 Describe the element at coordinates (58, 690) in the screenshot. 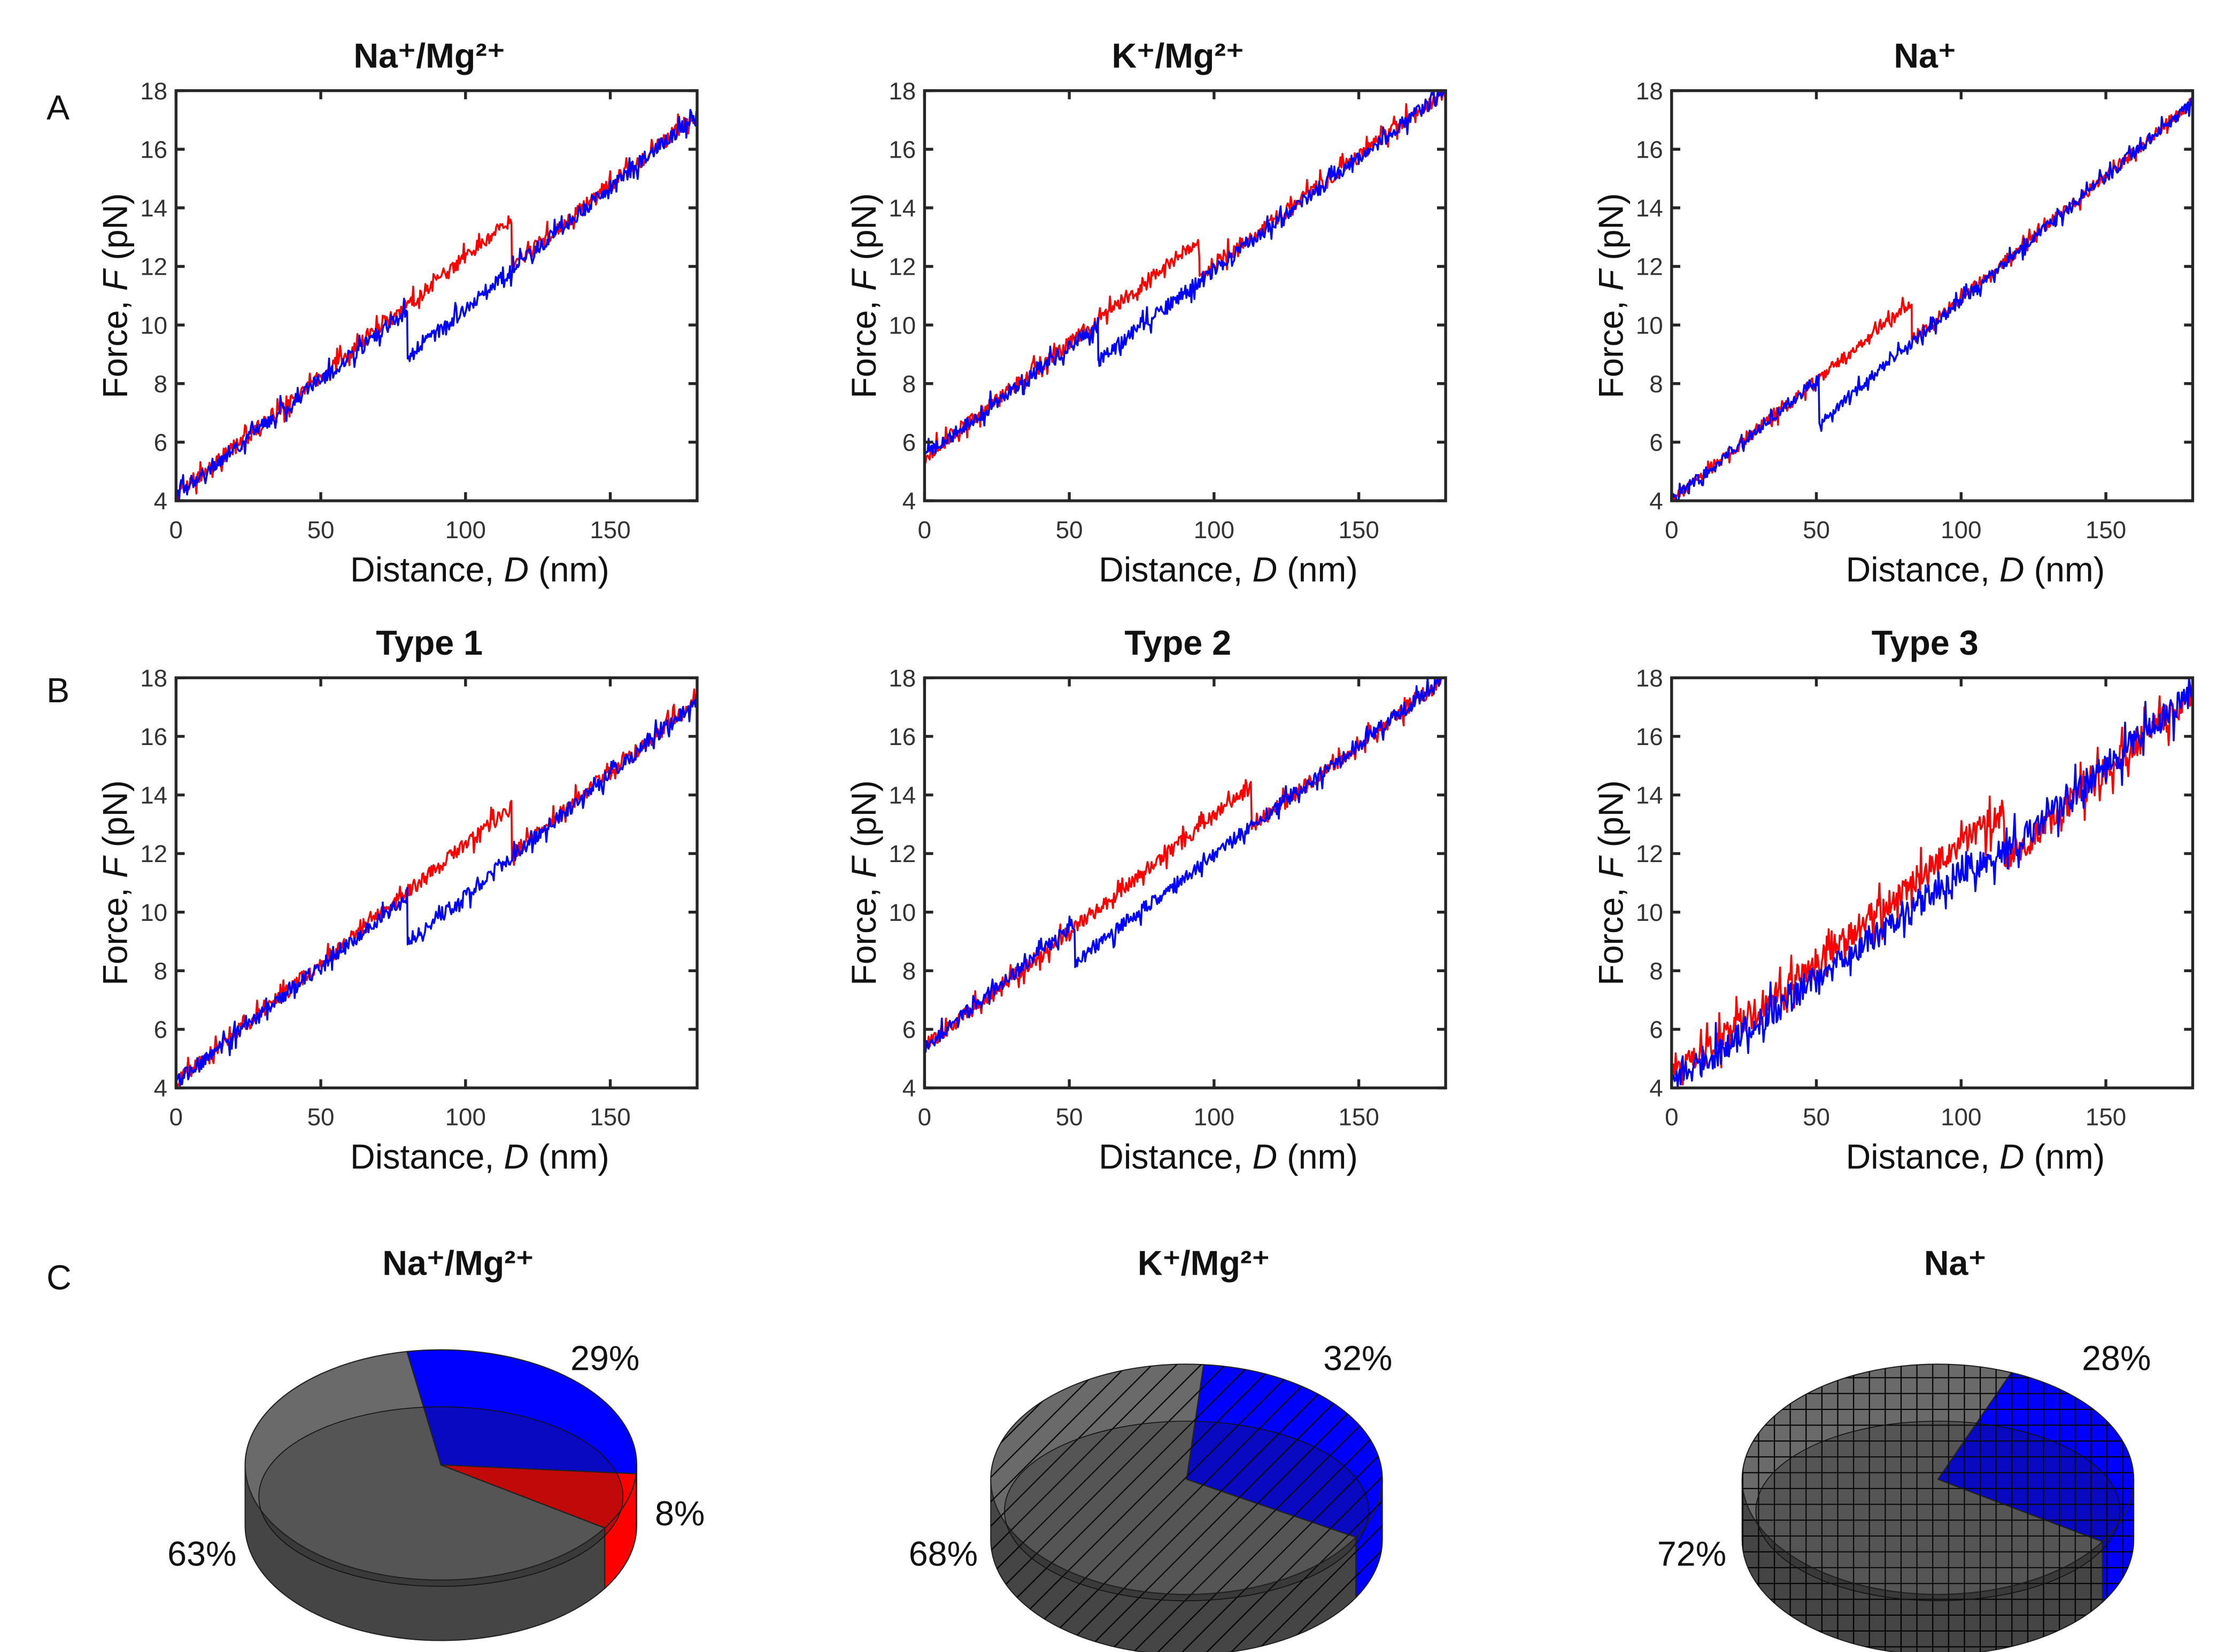

I see `panel-label-b: B` at that location.